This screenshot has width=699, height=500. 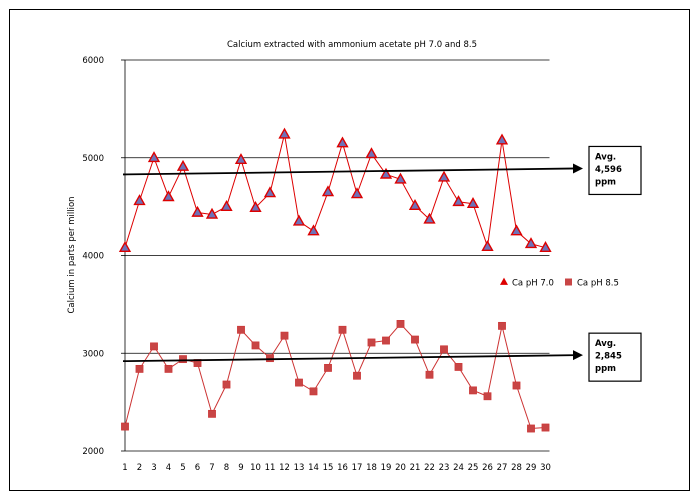 What do you see at coordinates (502, 468) in the screenshot?
I see `x-tick-label: 27` at bounding box center [502, 468].